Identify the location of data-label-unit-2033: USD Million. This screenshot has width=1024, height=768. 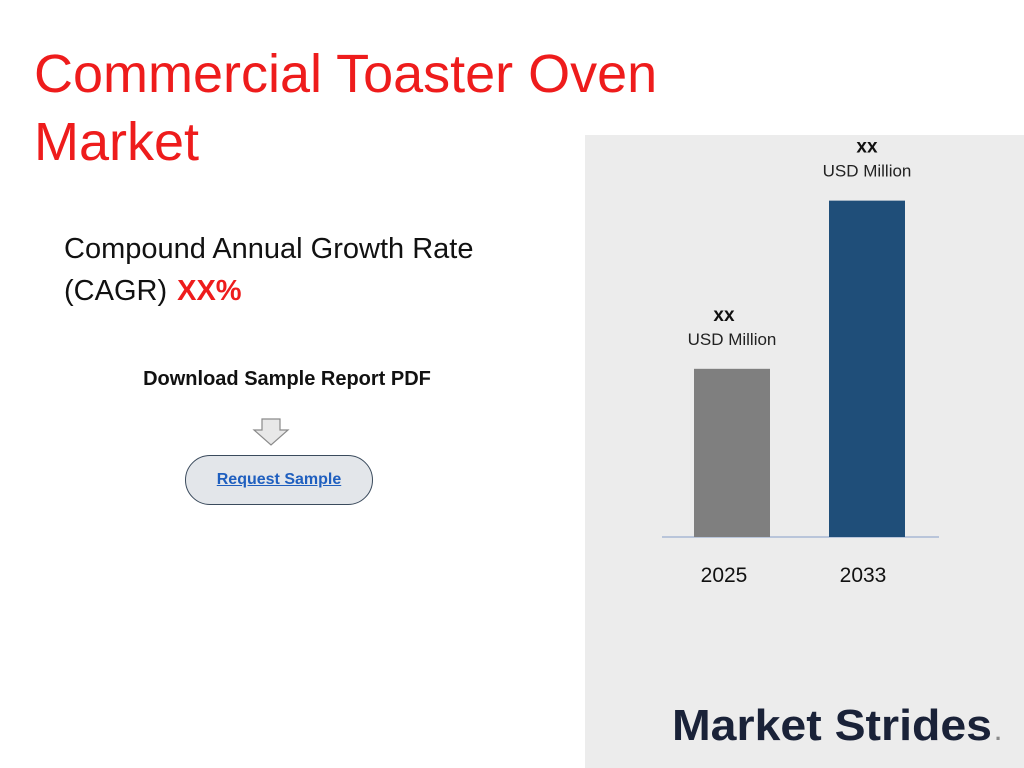
(867, 171).